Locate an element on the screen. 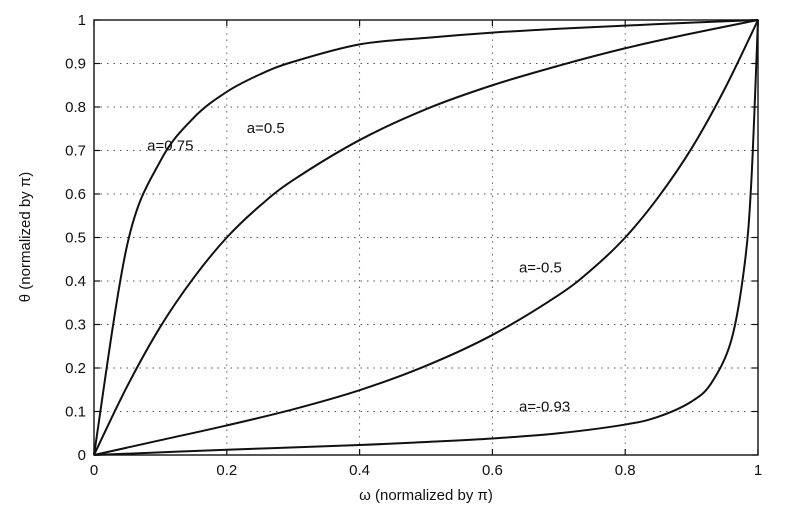 Image resolution: width=792 pixels, height=528 pixels. x-tick-label: 0.8 is located at coordinates (625, 470).